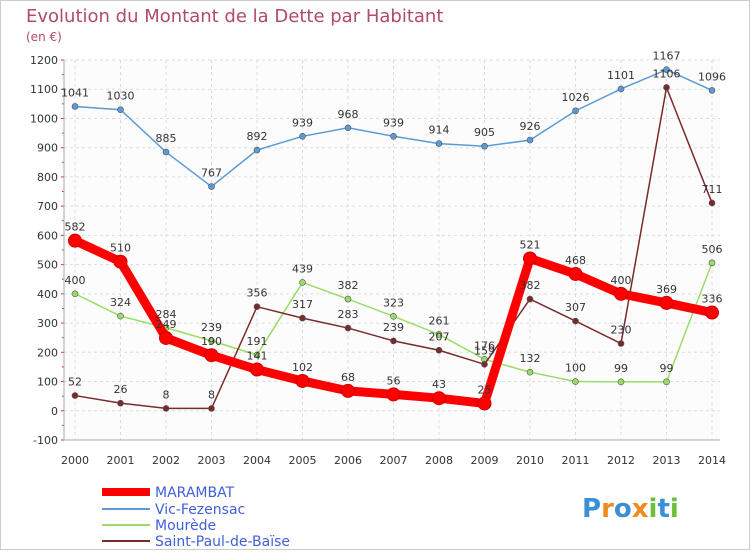  I want to click on data-label-vic-fezensac: 1101, so click(621, 75).